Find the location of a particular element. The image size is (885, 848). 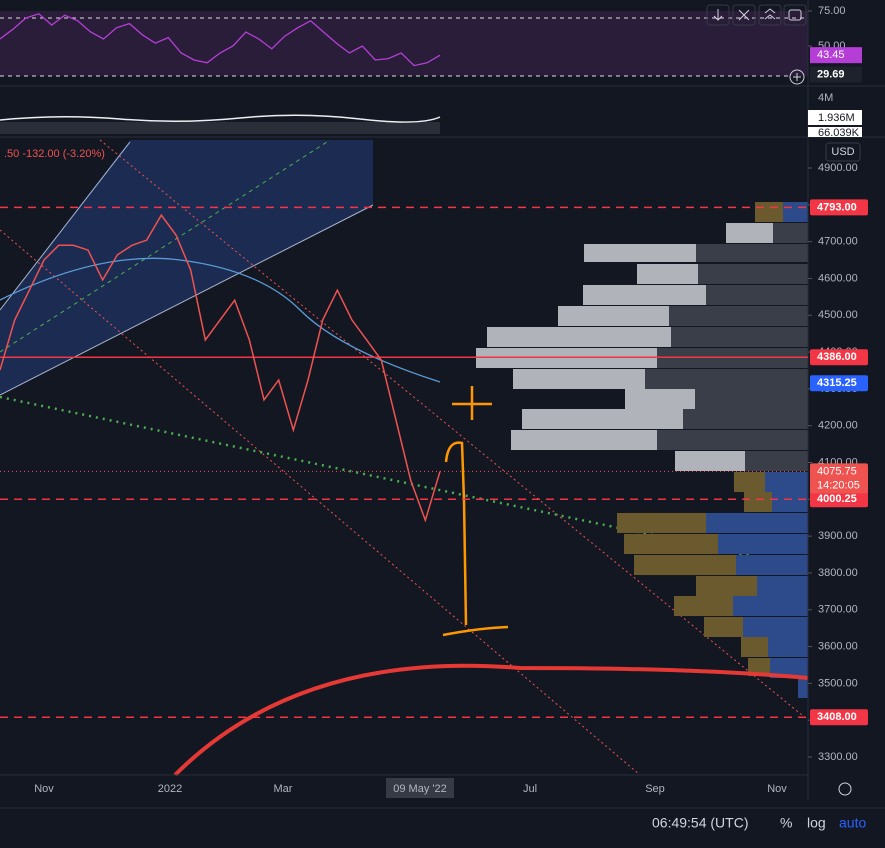

crosshair-date-bg is located at coordinates (420, 788).